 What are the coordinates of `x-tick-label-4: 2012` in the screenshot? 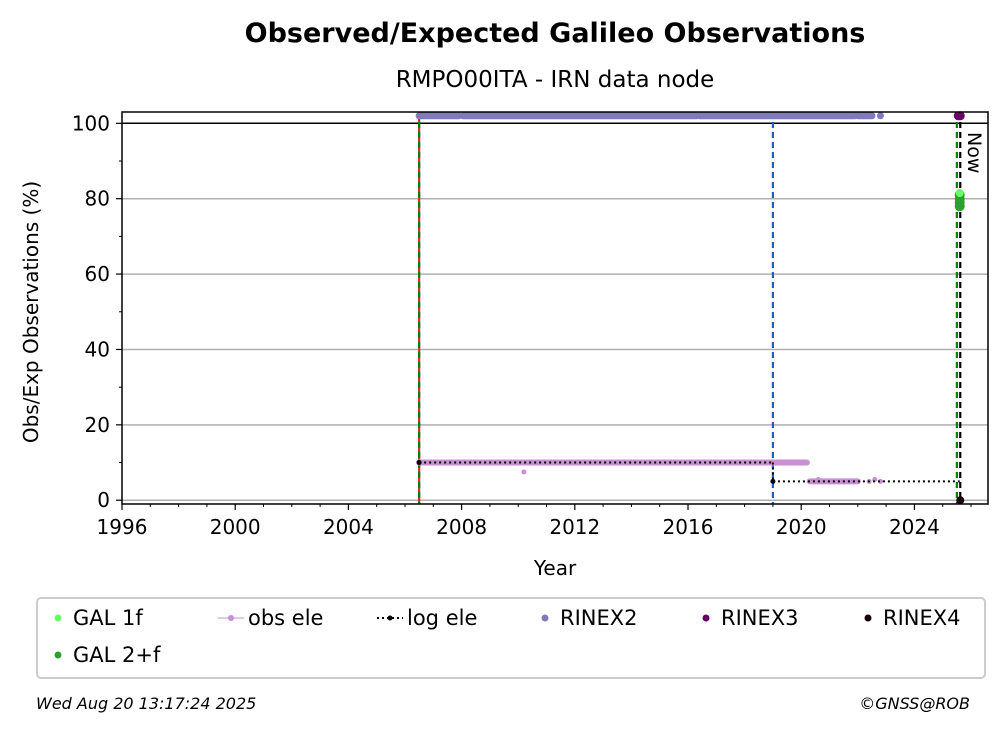 It's located at (574, 527).